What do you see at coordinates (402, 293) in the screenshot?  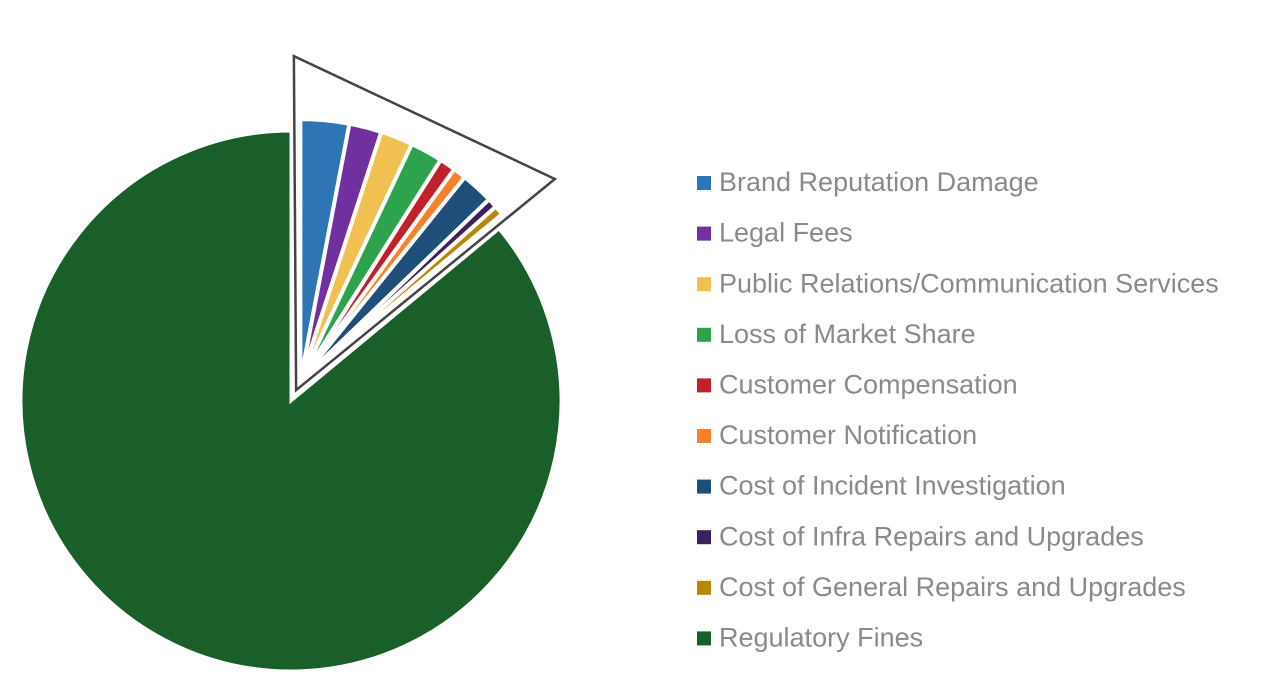 I see `pie-slice` at bounding box center [402, 293].